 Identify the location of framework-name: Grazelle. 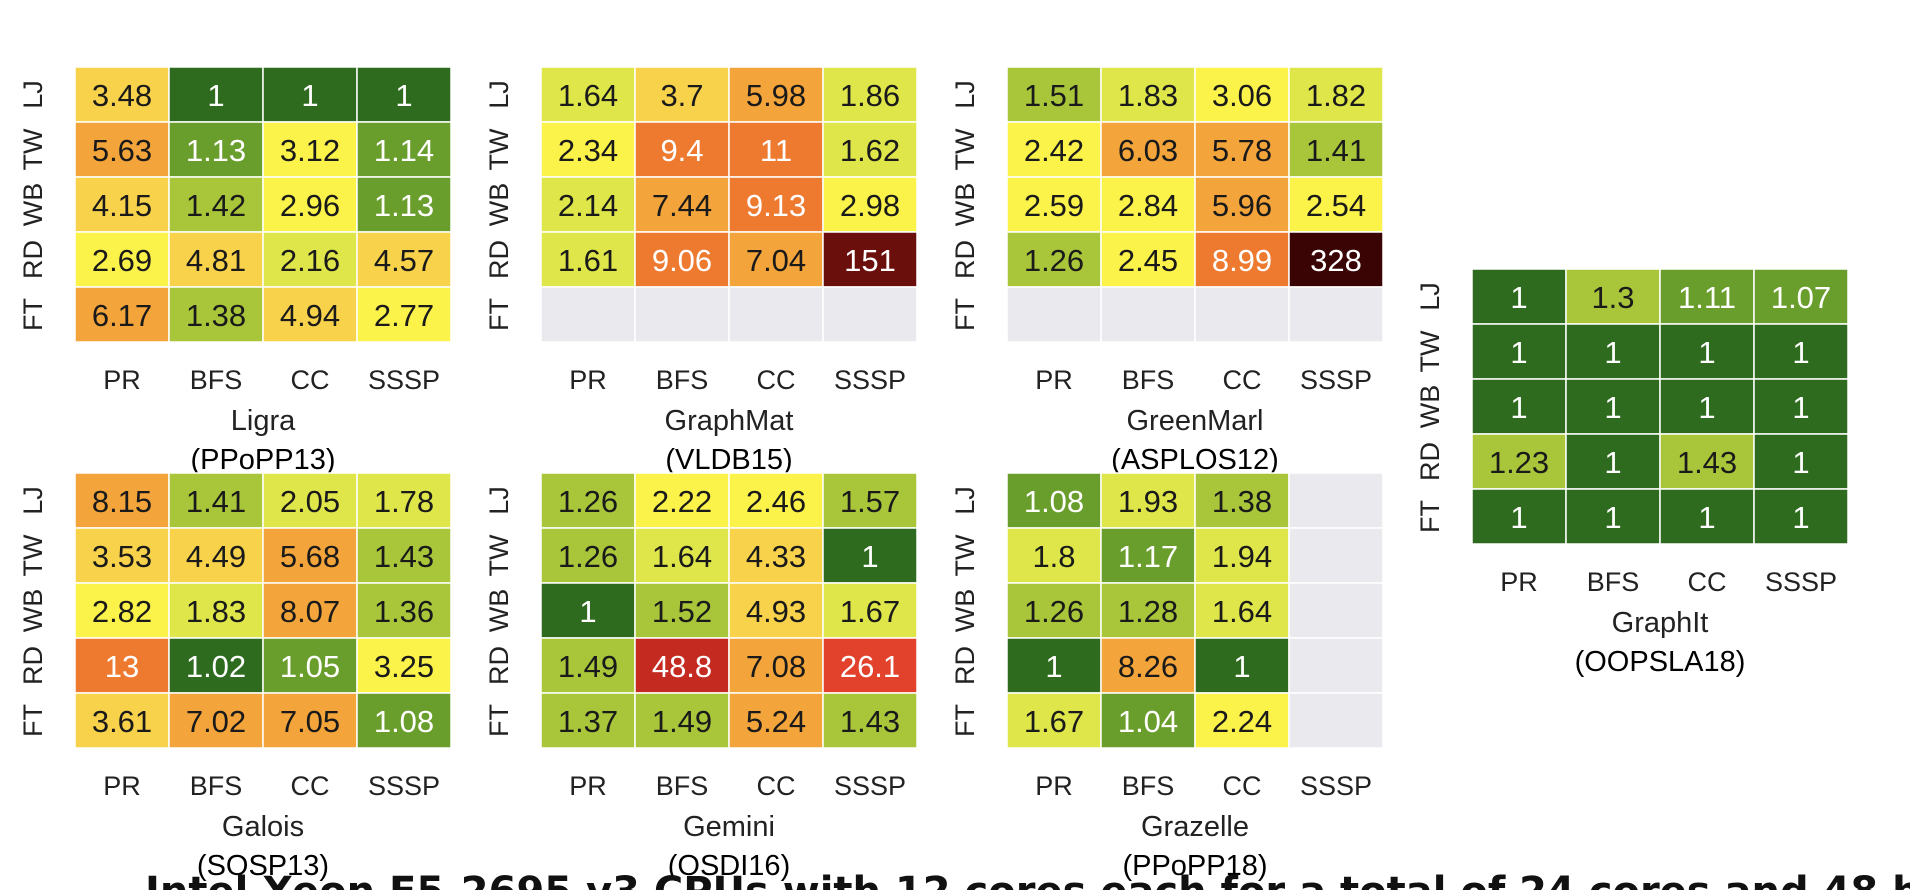
(1195, 827).